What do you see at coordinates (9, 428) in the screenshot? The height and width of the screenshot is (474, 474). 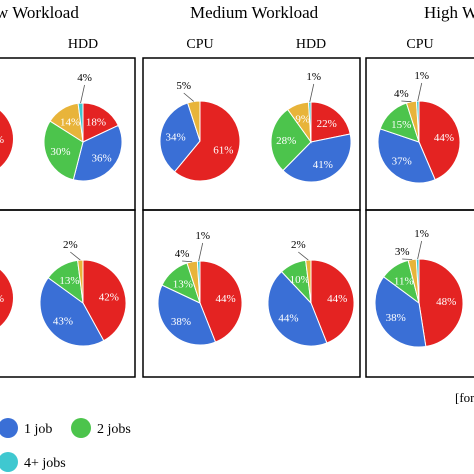 I see `legend-swatch-1-job` at bounding box center [9, 428].